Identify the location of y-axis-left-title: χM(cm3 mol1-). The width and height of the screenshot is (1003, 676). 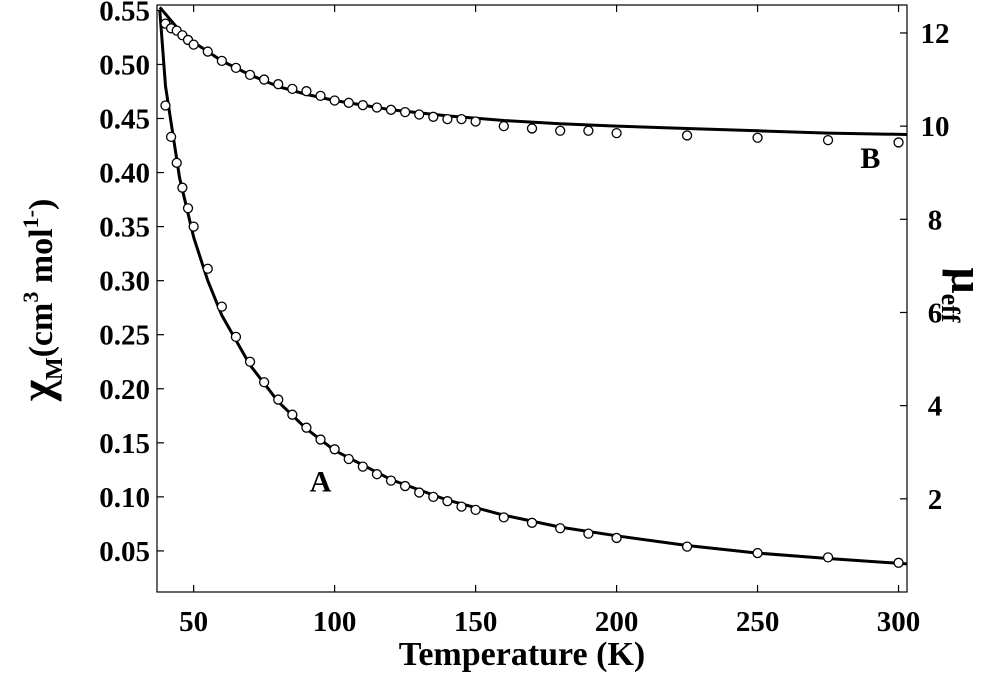
(39, 301).